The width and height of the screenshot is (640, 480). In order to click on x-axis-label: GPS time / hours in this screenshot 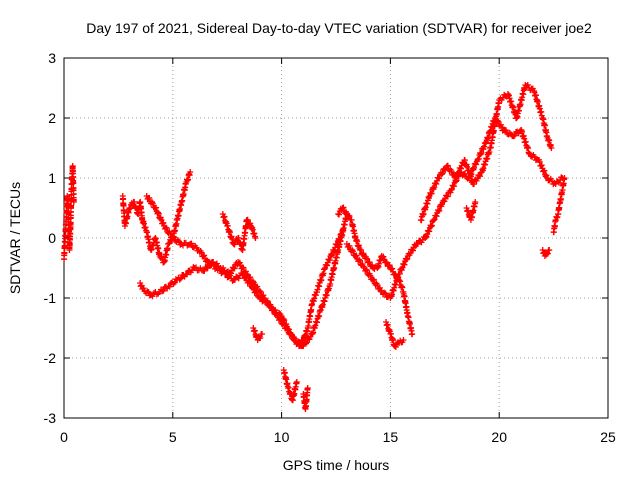, I will do `click(336, 465)`.